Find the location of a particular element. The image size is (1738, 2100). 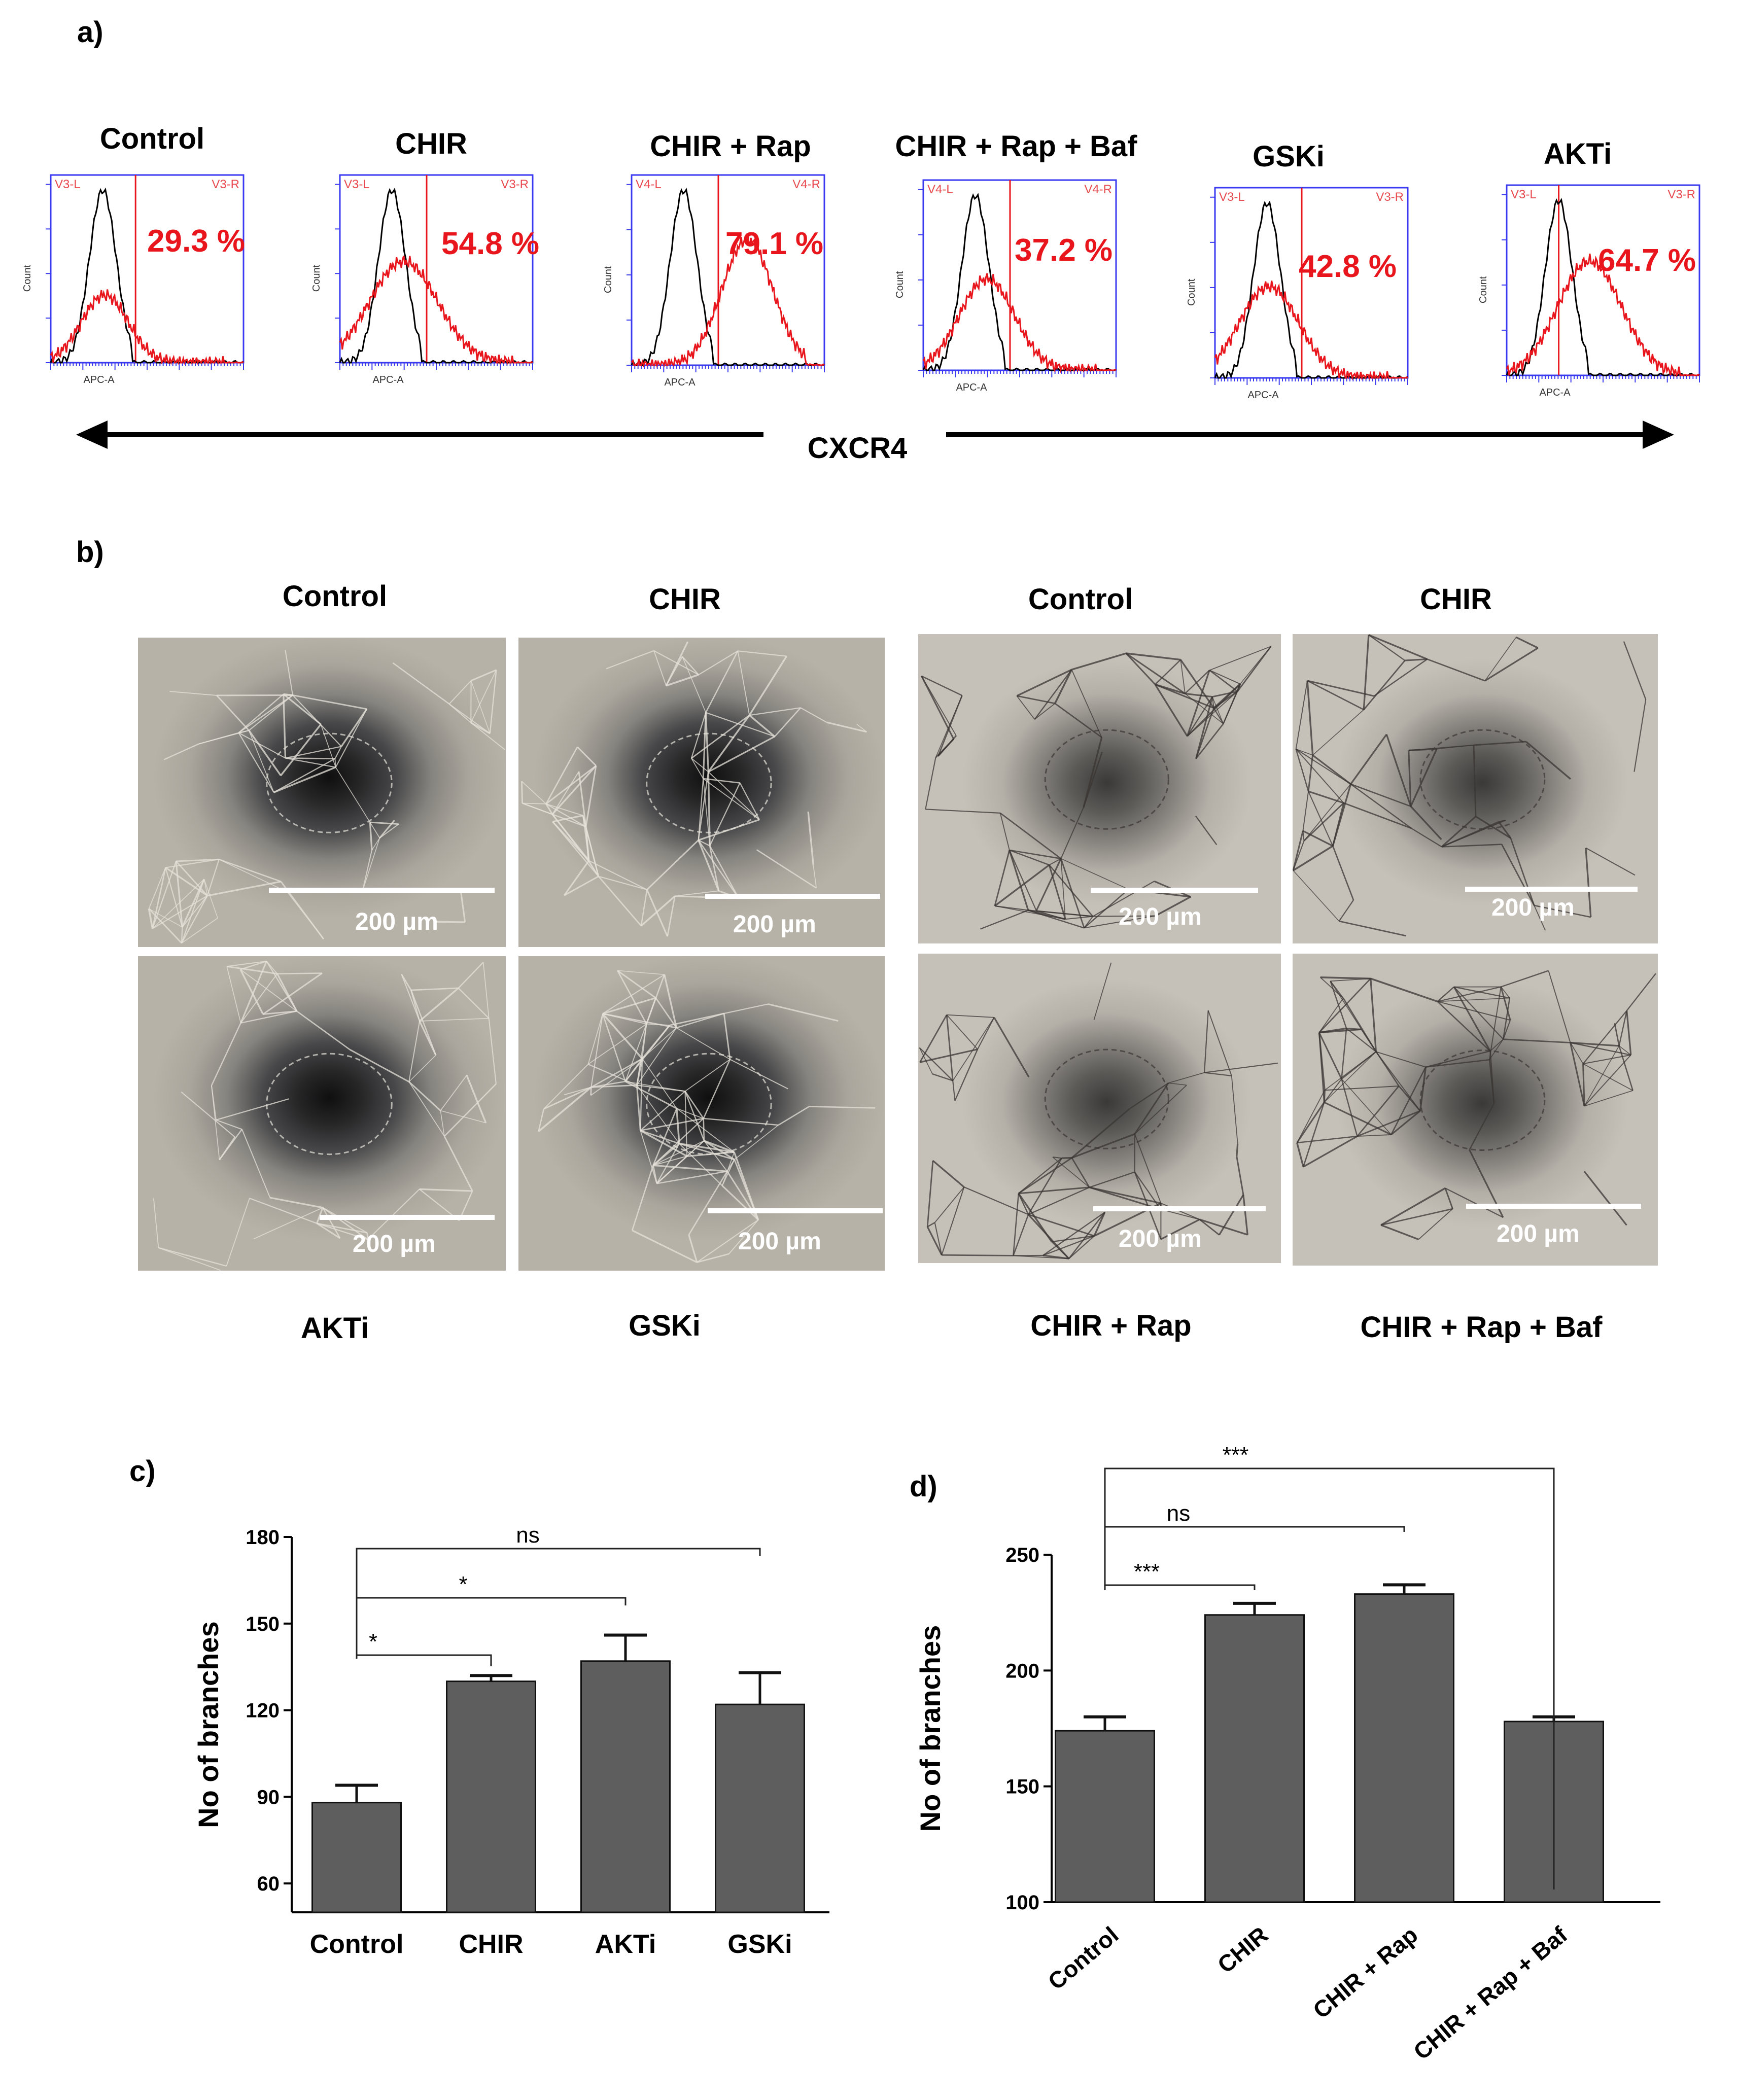

right-arrow-head is located at coordinates (1658, 435).